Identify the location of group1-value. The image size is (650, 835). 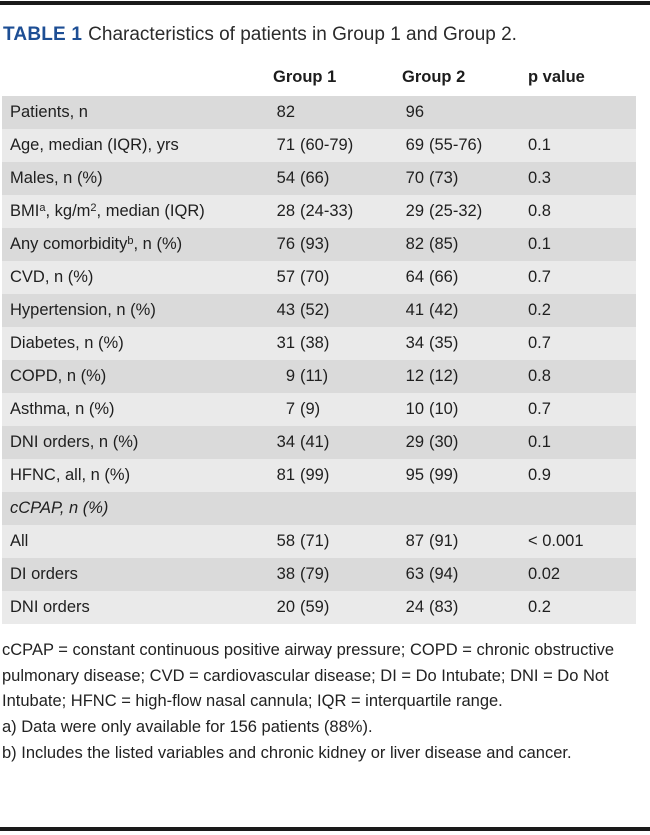
(337, 508).